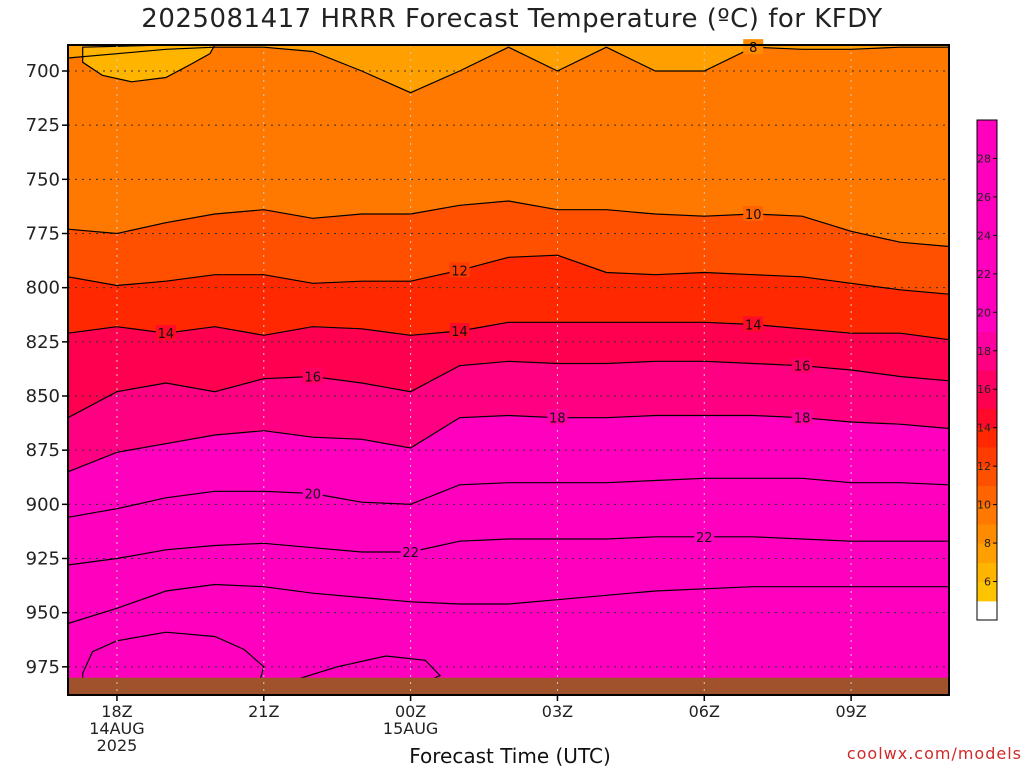 The width and height of the screenshot is (1024, 768). I want to click on x-tick-label: 2025, so click(117, 745).